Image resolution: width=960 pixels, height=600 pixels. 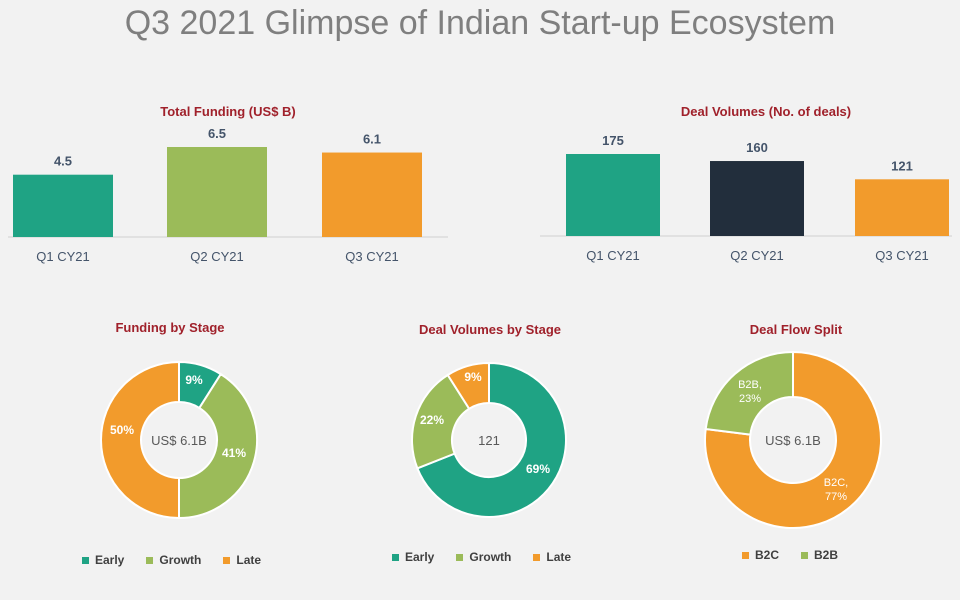 What do you see at coordinates (217, 133) in the screenshot?
I see `bar-value-label: 6.5` at bounding box center [217, 133].